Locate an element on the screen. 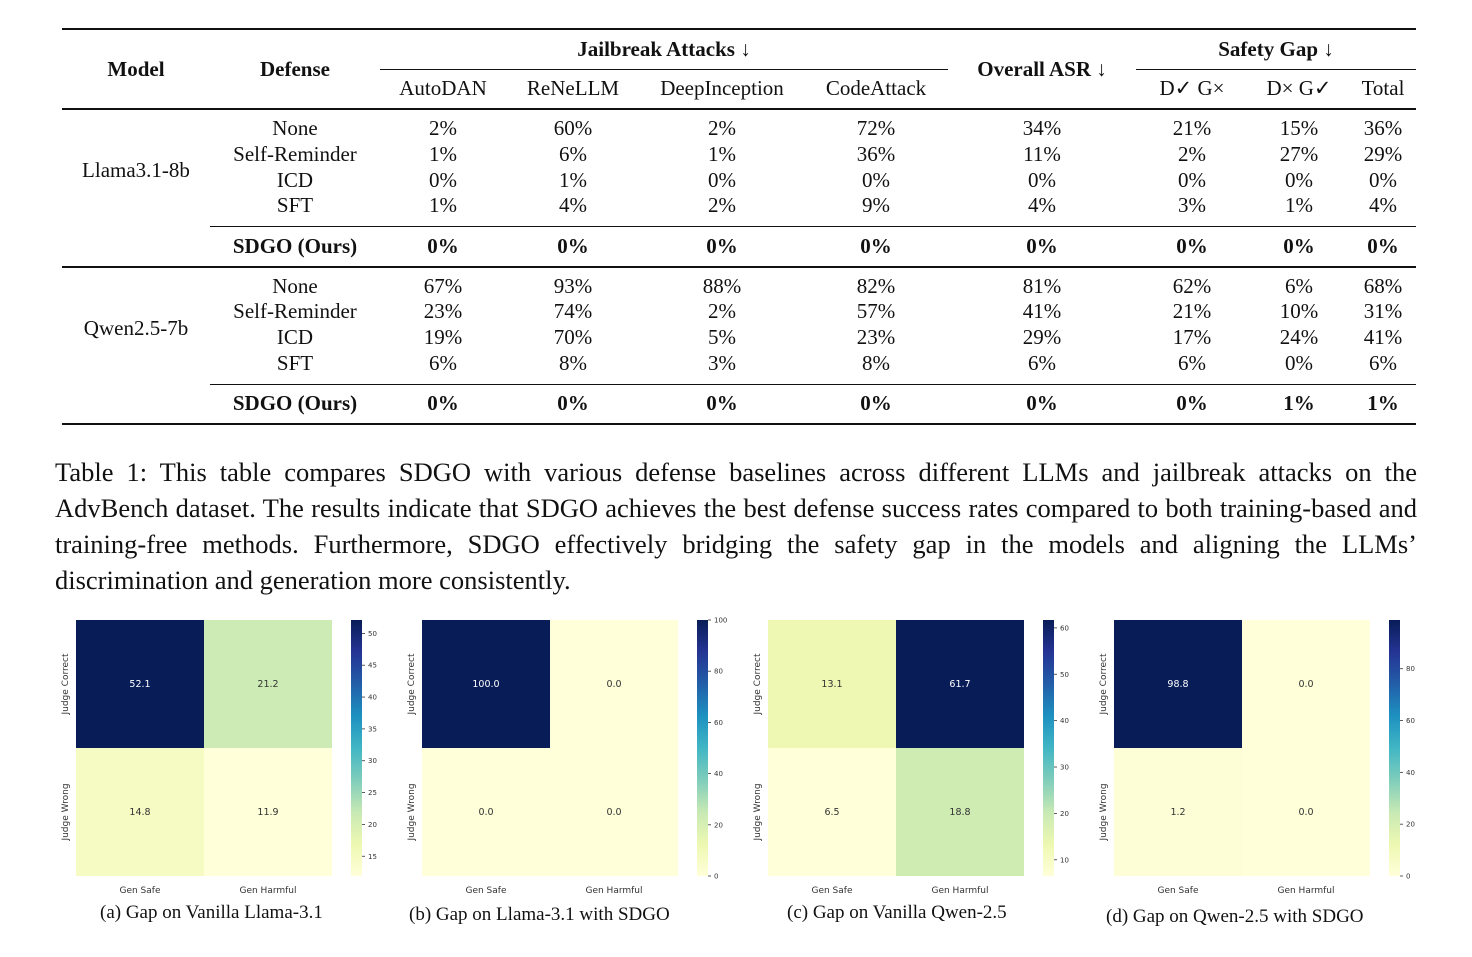  value-cell: 17% is located at coordinates (1192, 337).